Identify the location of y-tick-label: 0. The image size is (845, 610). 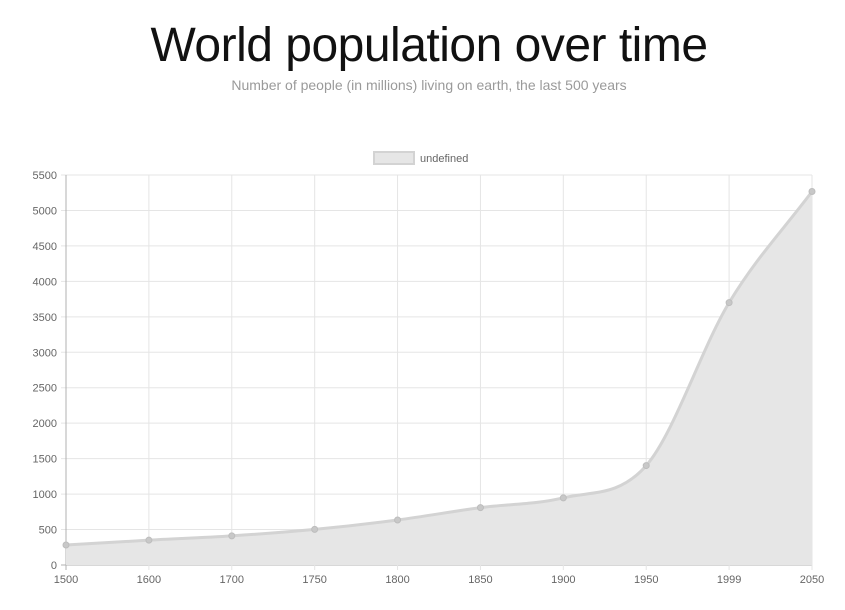
(54, 566).